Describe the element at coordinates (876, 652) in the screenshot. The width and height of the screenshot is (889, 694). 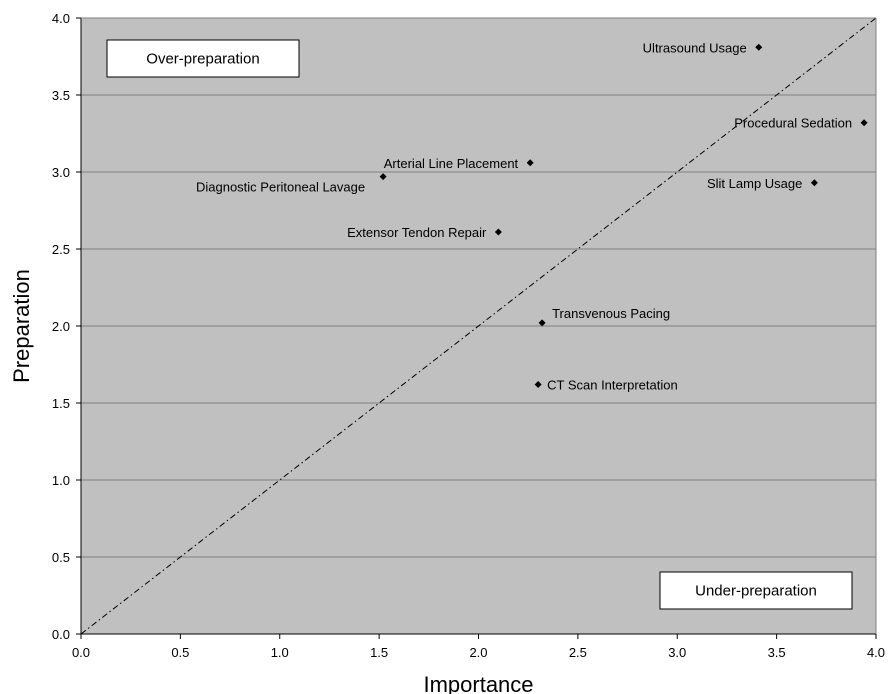
I see `x-tick-label: 4.0` at that location.